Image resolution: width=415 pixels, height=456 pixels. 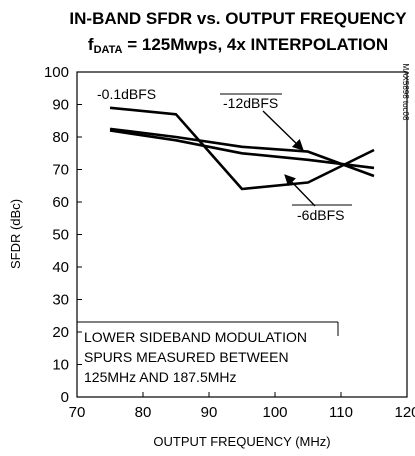 I want to click on title-f: f, so click(x=91, y=44).